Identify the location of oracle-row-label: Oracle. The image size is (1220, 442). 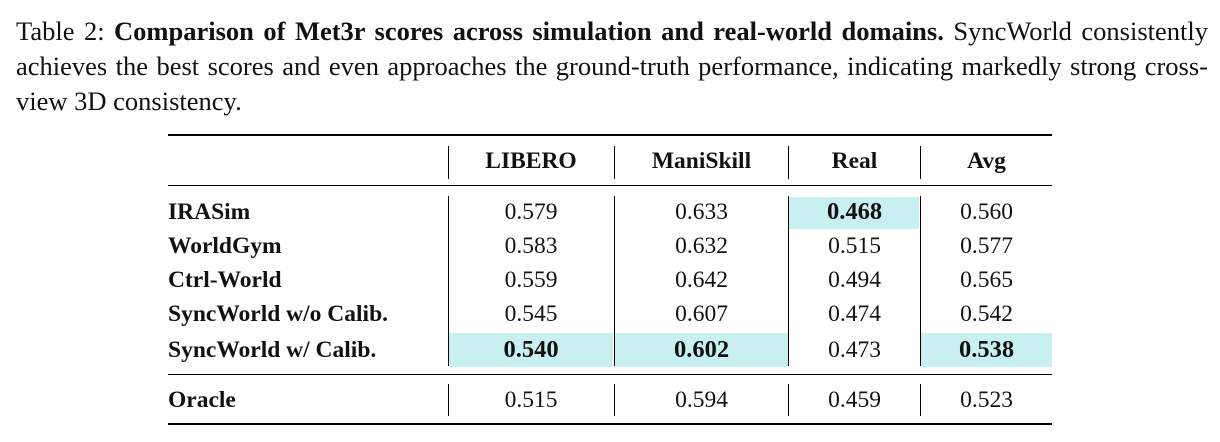
(202, 400).